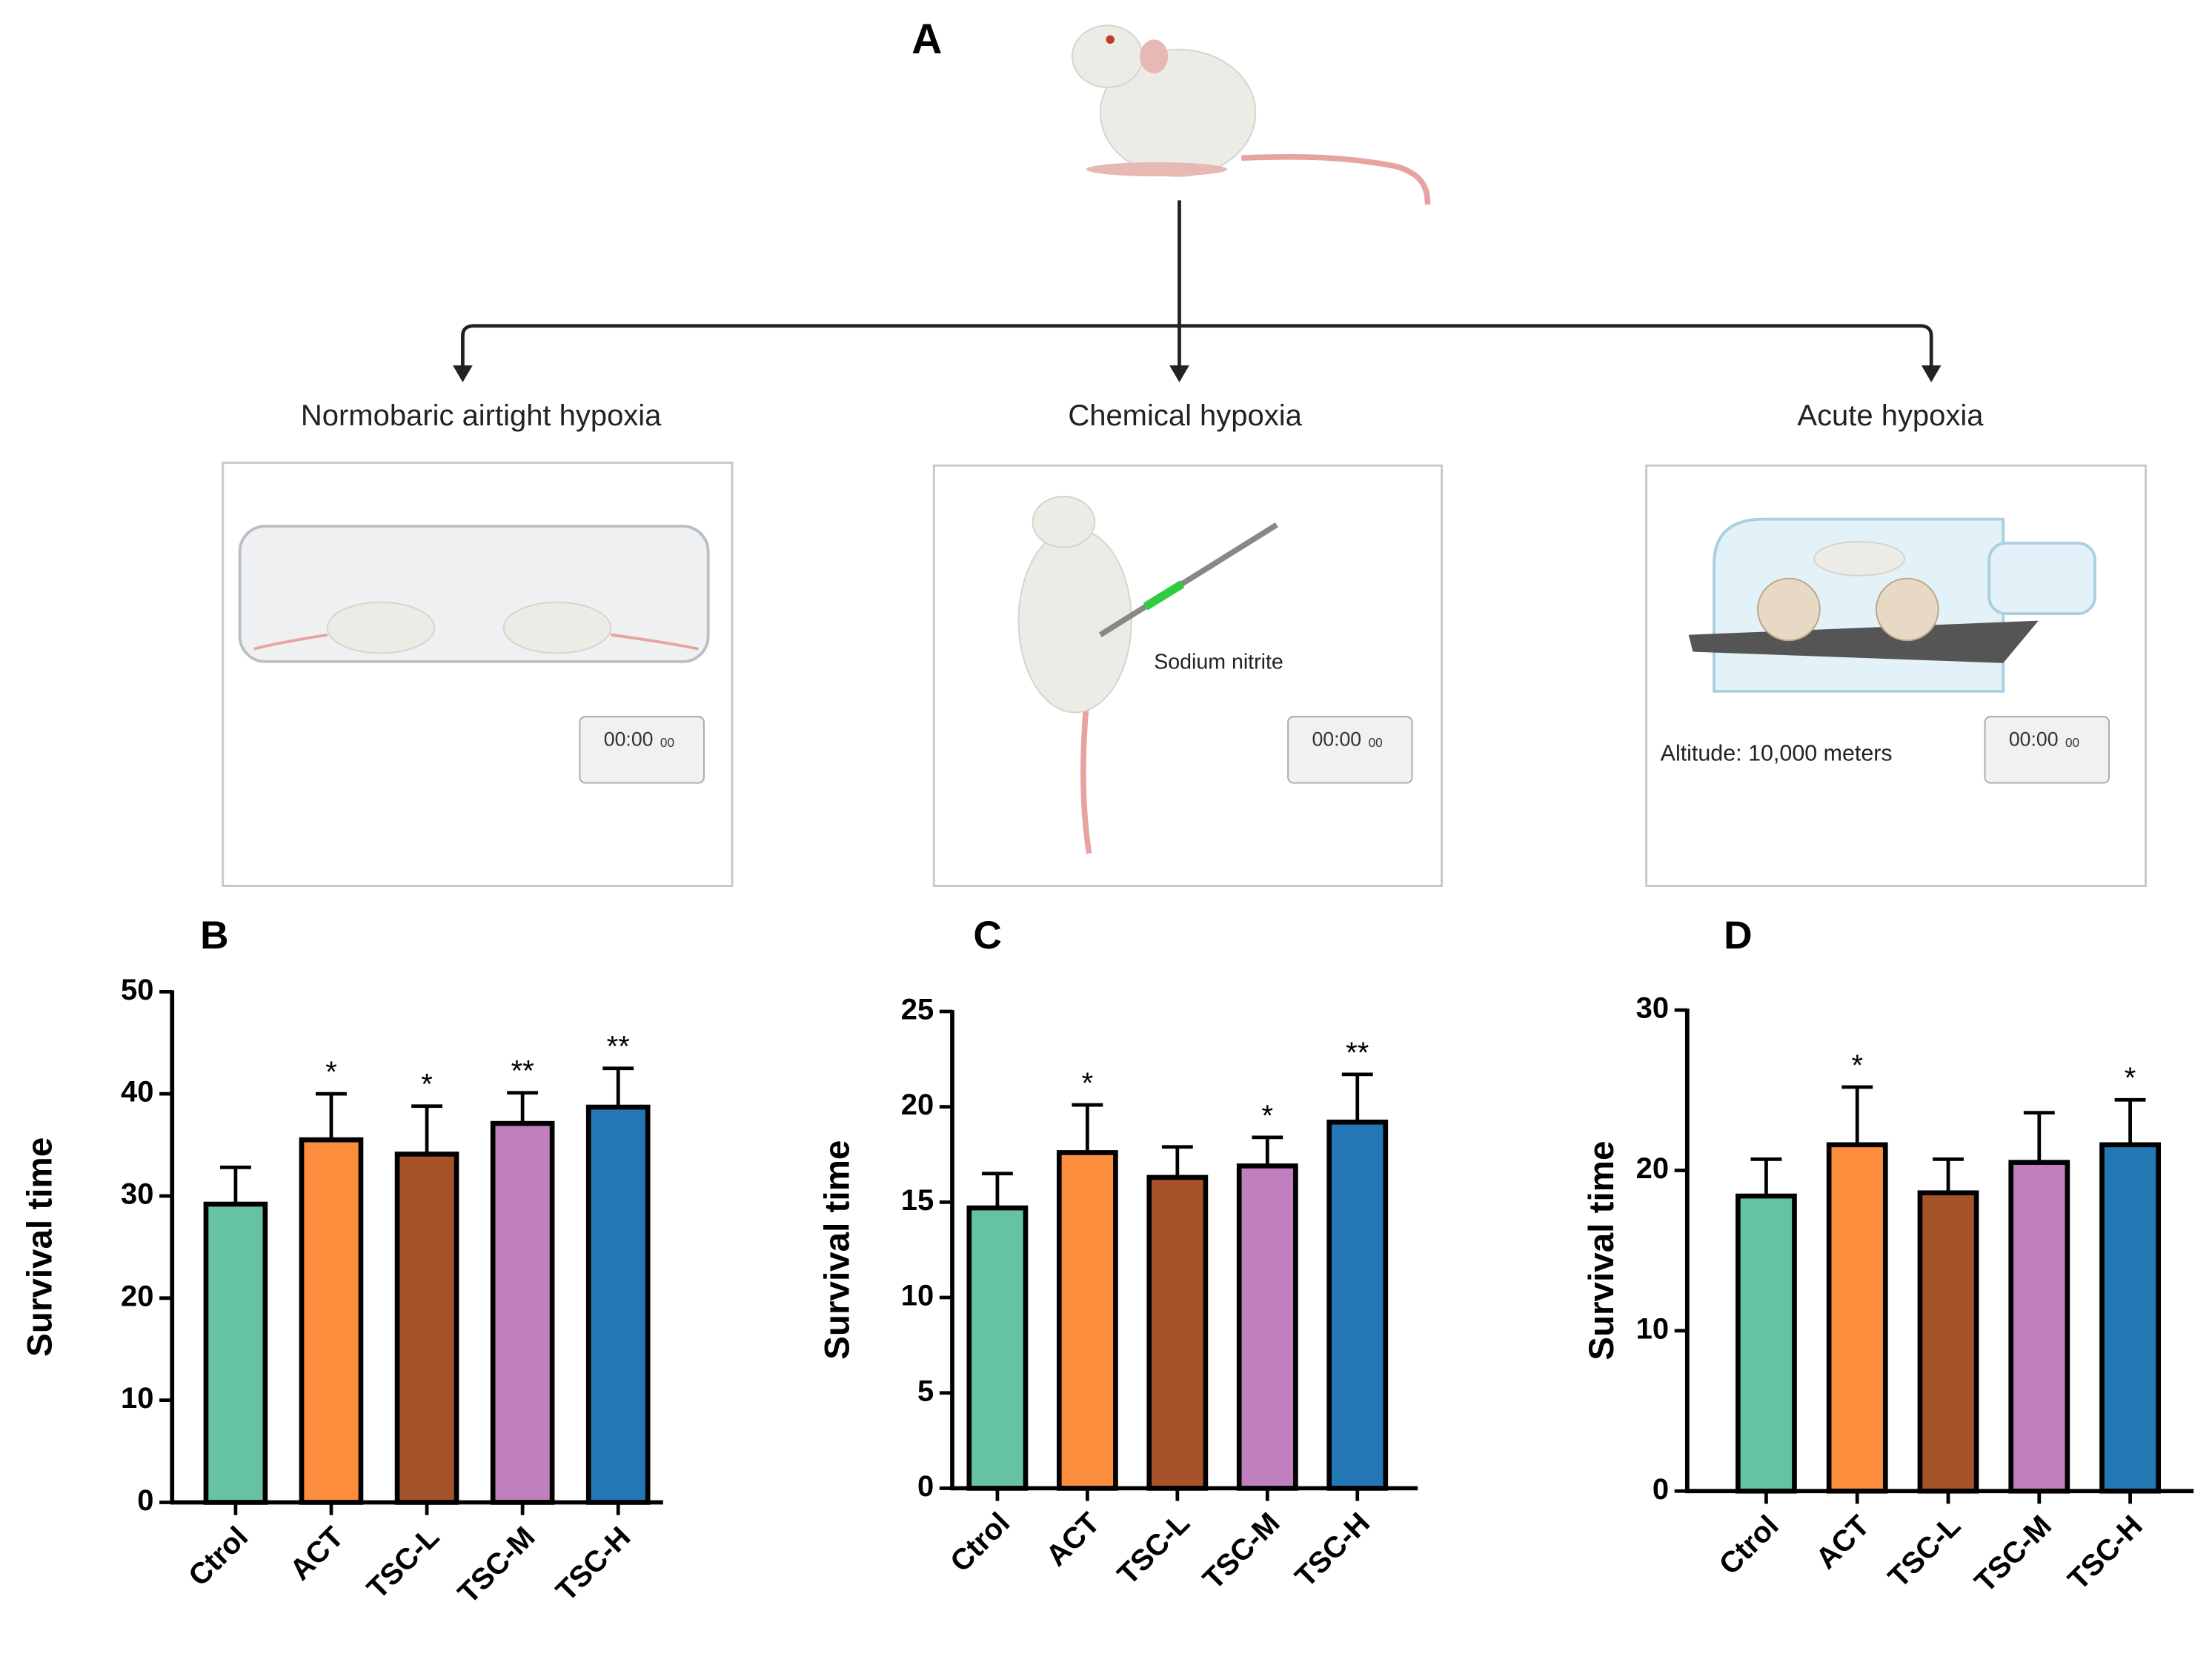  Describe the element at coordinates (215, 936) in the screenshot. I see `panel-label: B` at that location.